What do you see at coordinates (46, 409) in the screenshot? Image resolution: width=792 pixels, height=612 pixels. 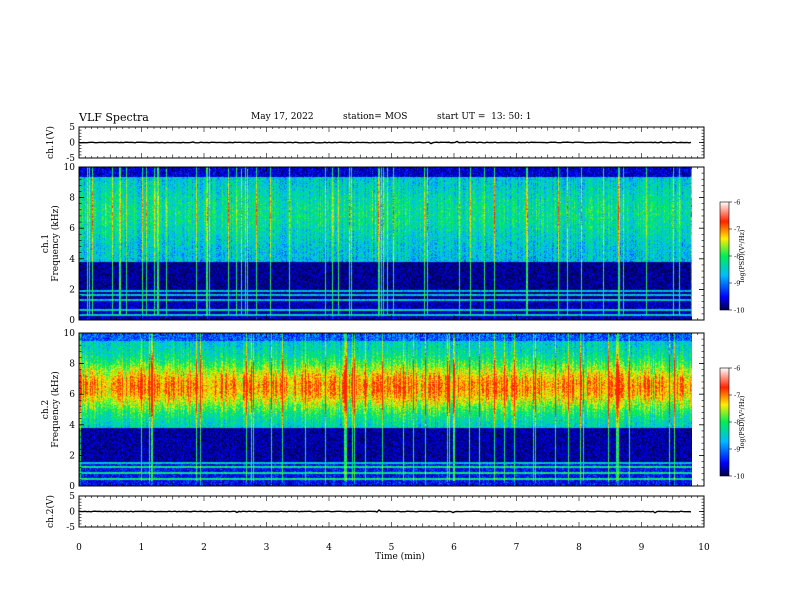 I see `y-axis-label-line: ch.2` at bounding box center [46, 409].